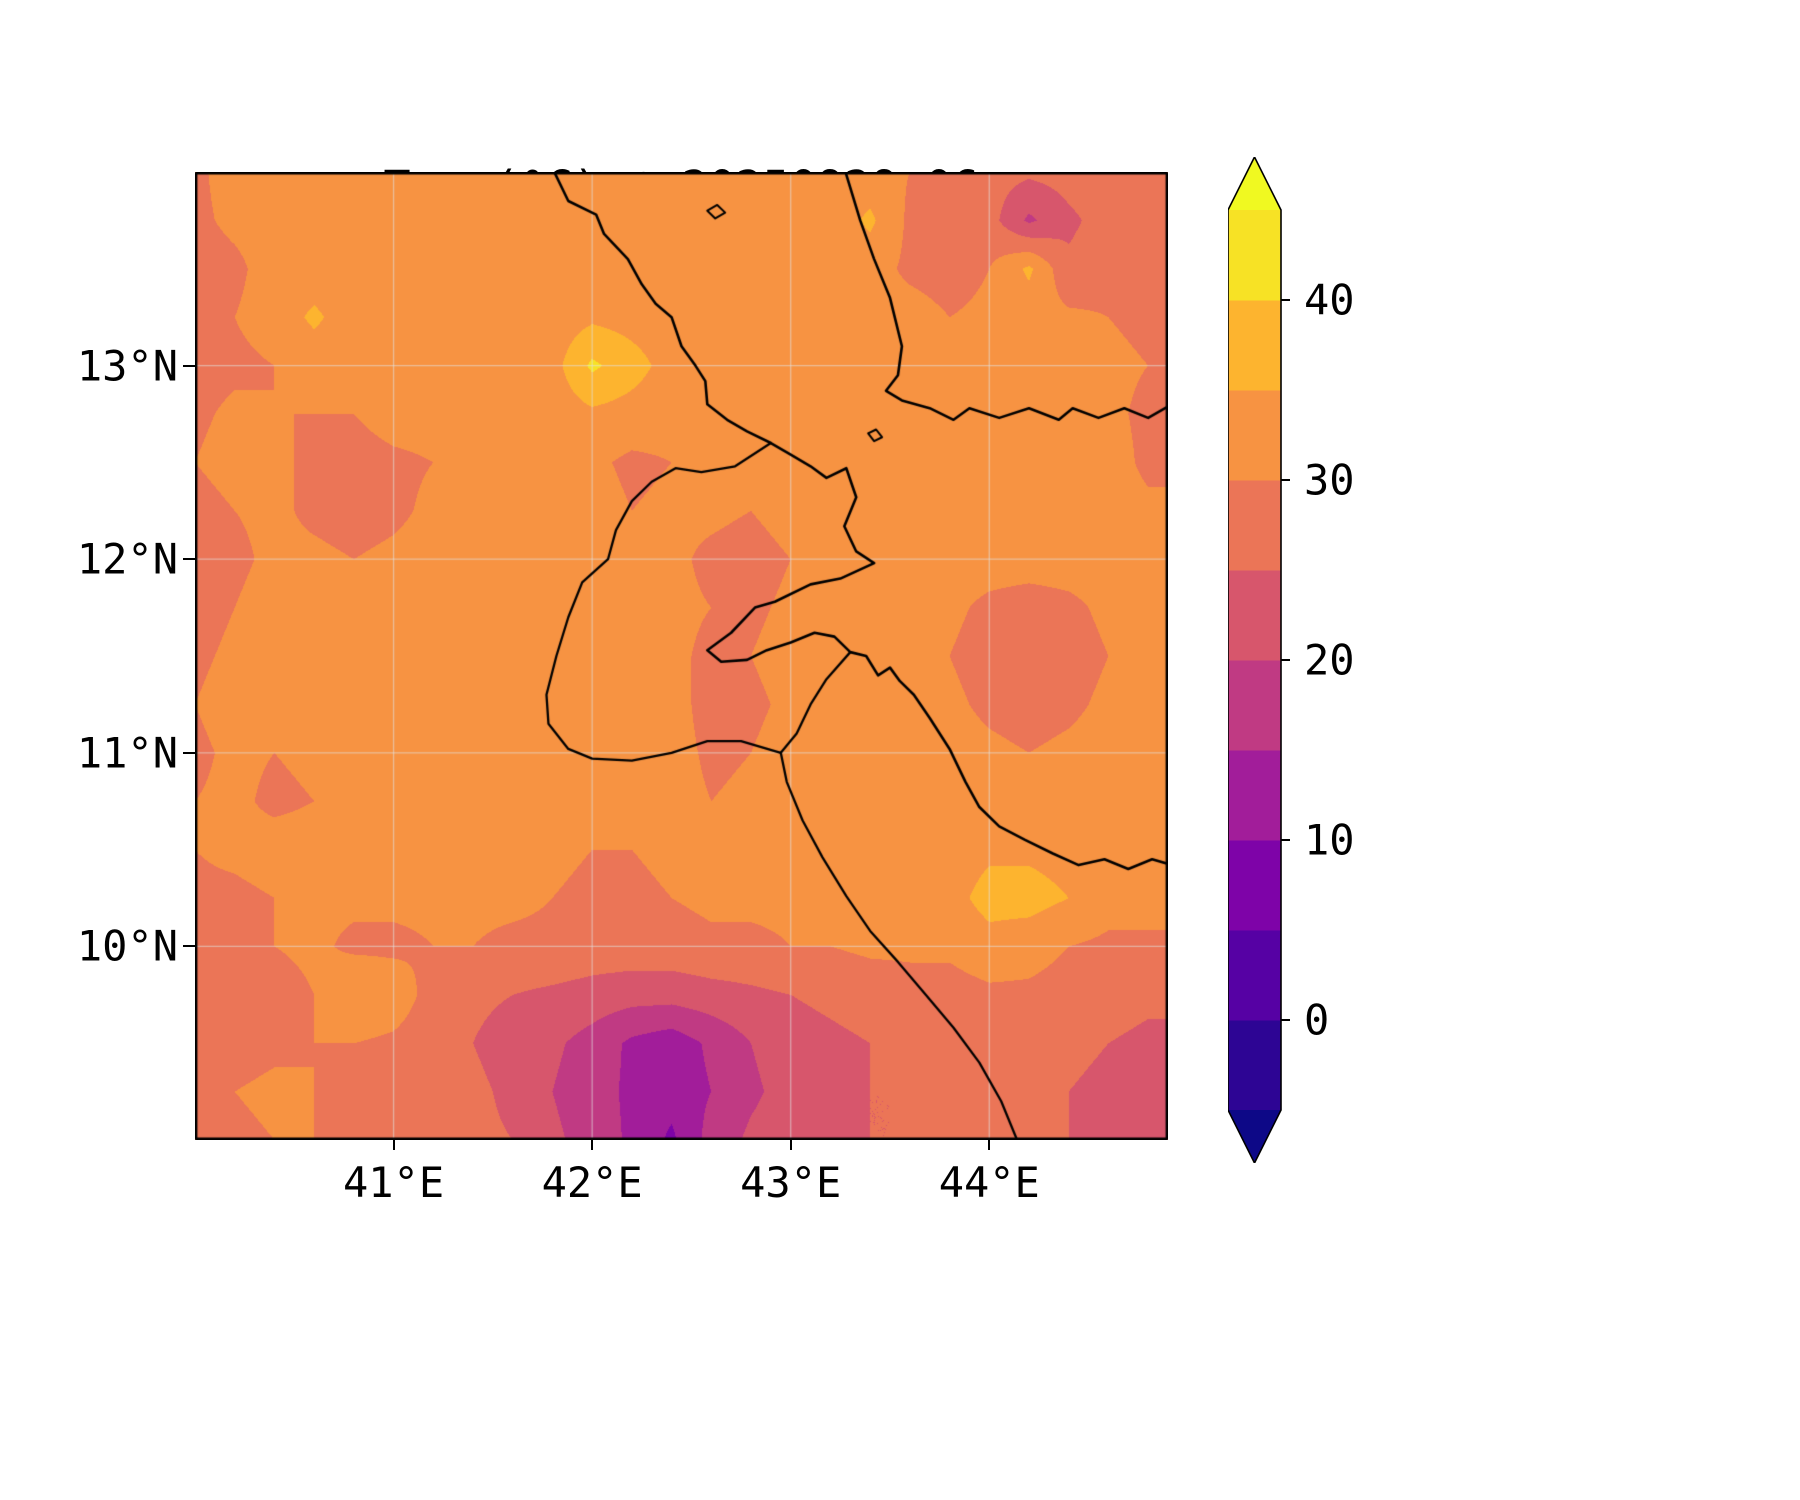 This screenshot has width=1800, height=1500. Describe the element at coordinates (791, 1182) in the screenshot. I see `x-tick-label: 43°E` at that location.